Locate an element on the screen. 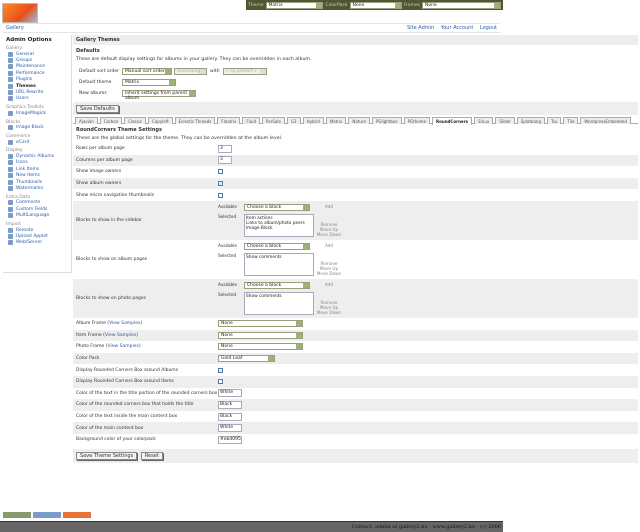 This screenshot has width=640, height=532. frames-select: None is located at coordinates (461, 5).